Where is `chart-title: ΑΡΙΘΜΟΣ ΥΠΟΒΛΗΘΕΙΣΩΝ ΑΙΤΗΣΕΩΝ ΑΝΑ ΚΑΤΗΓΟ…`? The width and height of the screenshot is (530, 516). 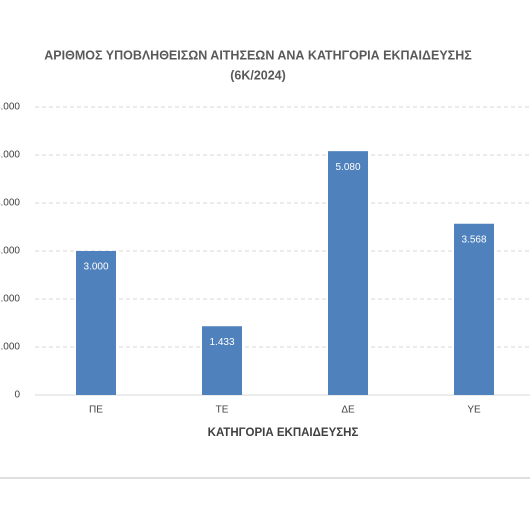
chart-title: ΑΡΙΘΜΟΣ ΥΠΟΒΛΗΘΕΙΣΩΝ ΑΙΤΗΣΕΩΝ ΑΝΑ ΚΑΤΗΓΟ… is located at coordinates (258, 55).